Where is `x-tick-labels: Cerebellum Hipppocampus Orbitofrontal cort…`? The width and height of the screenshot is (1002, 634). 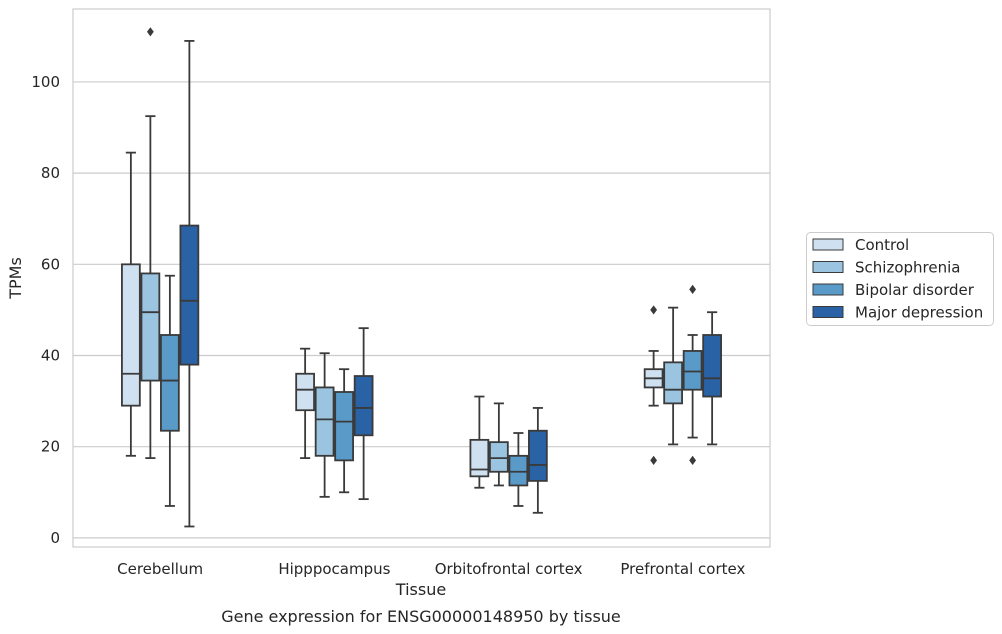
x-tick-labels: Cerebellum Hipppocampus Orbitofrontal cort… is located at coordinates (431, 569).